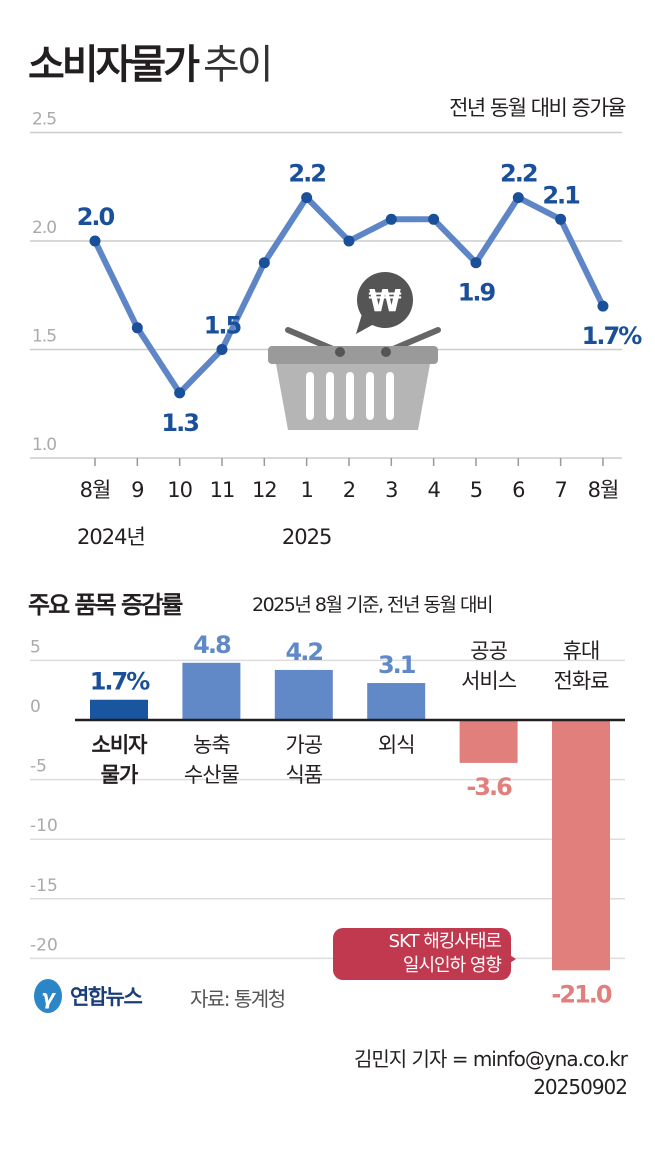 This screenshot has width=655, height=1159. What do you see at coordinates (238, 65) in the screenshot?
I see `title-light: 추이` at bounding box center [238, 65].